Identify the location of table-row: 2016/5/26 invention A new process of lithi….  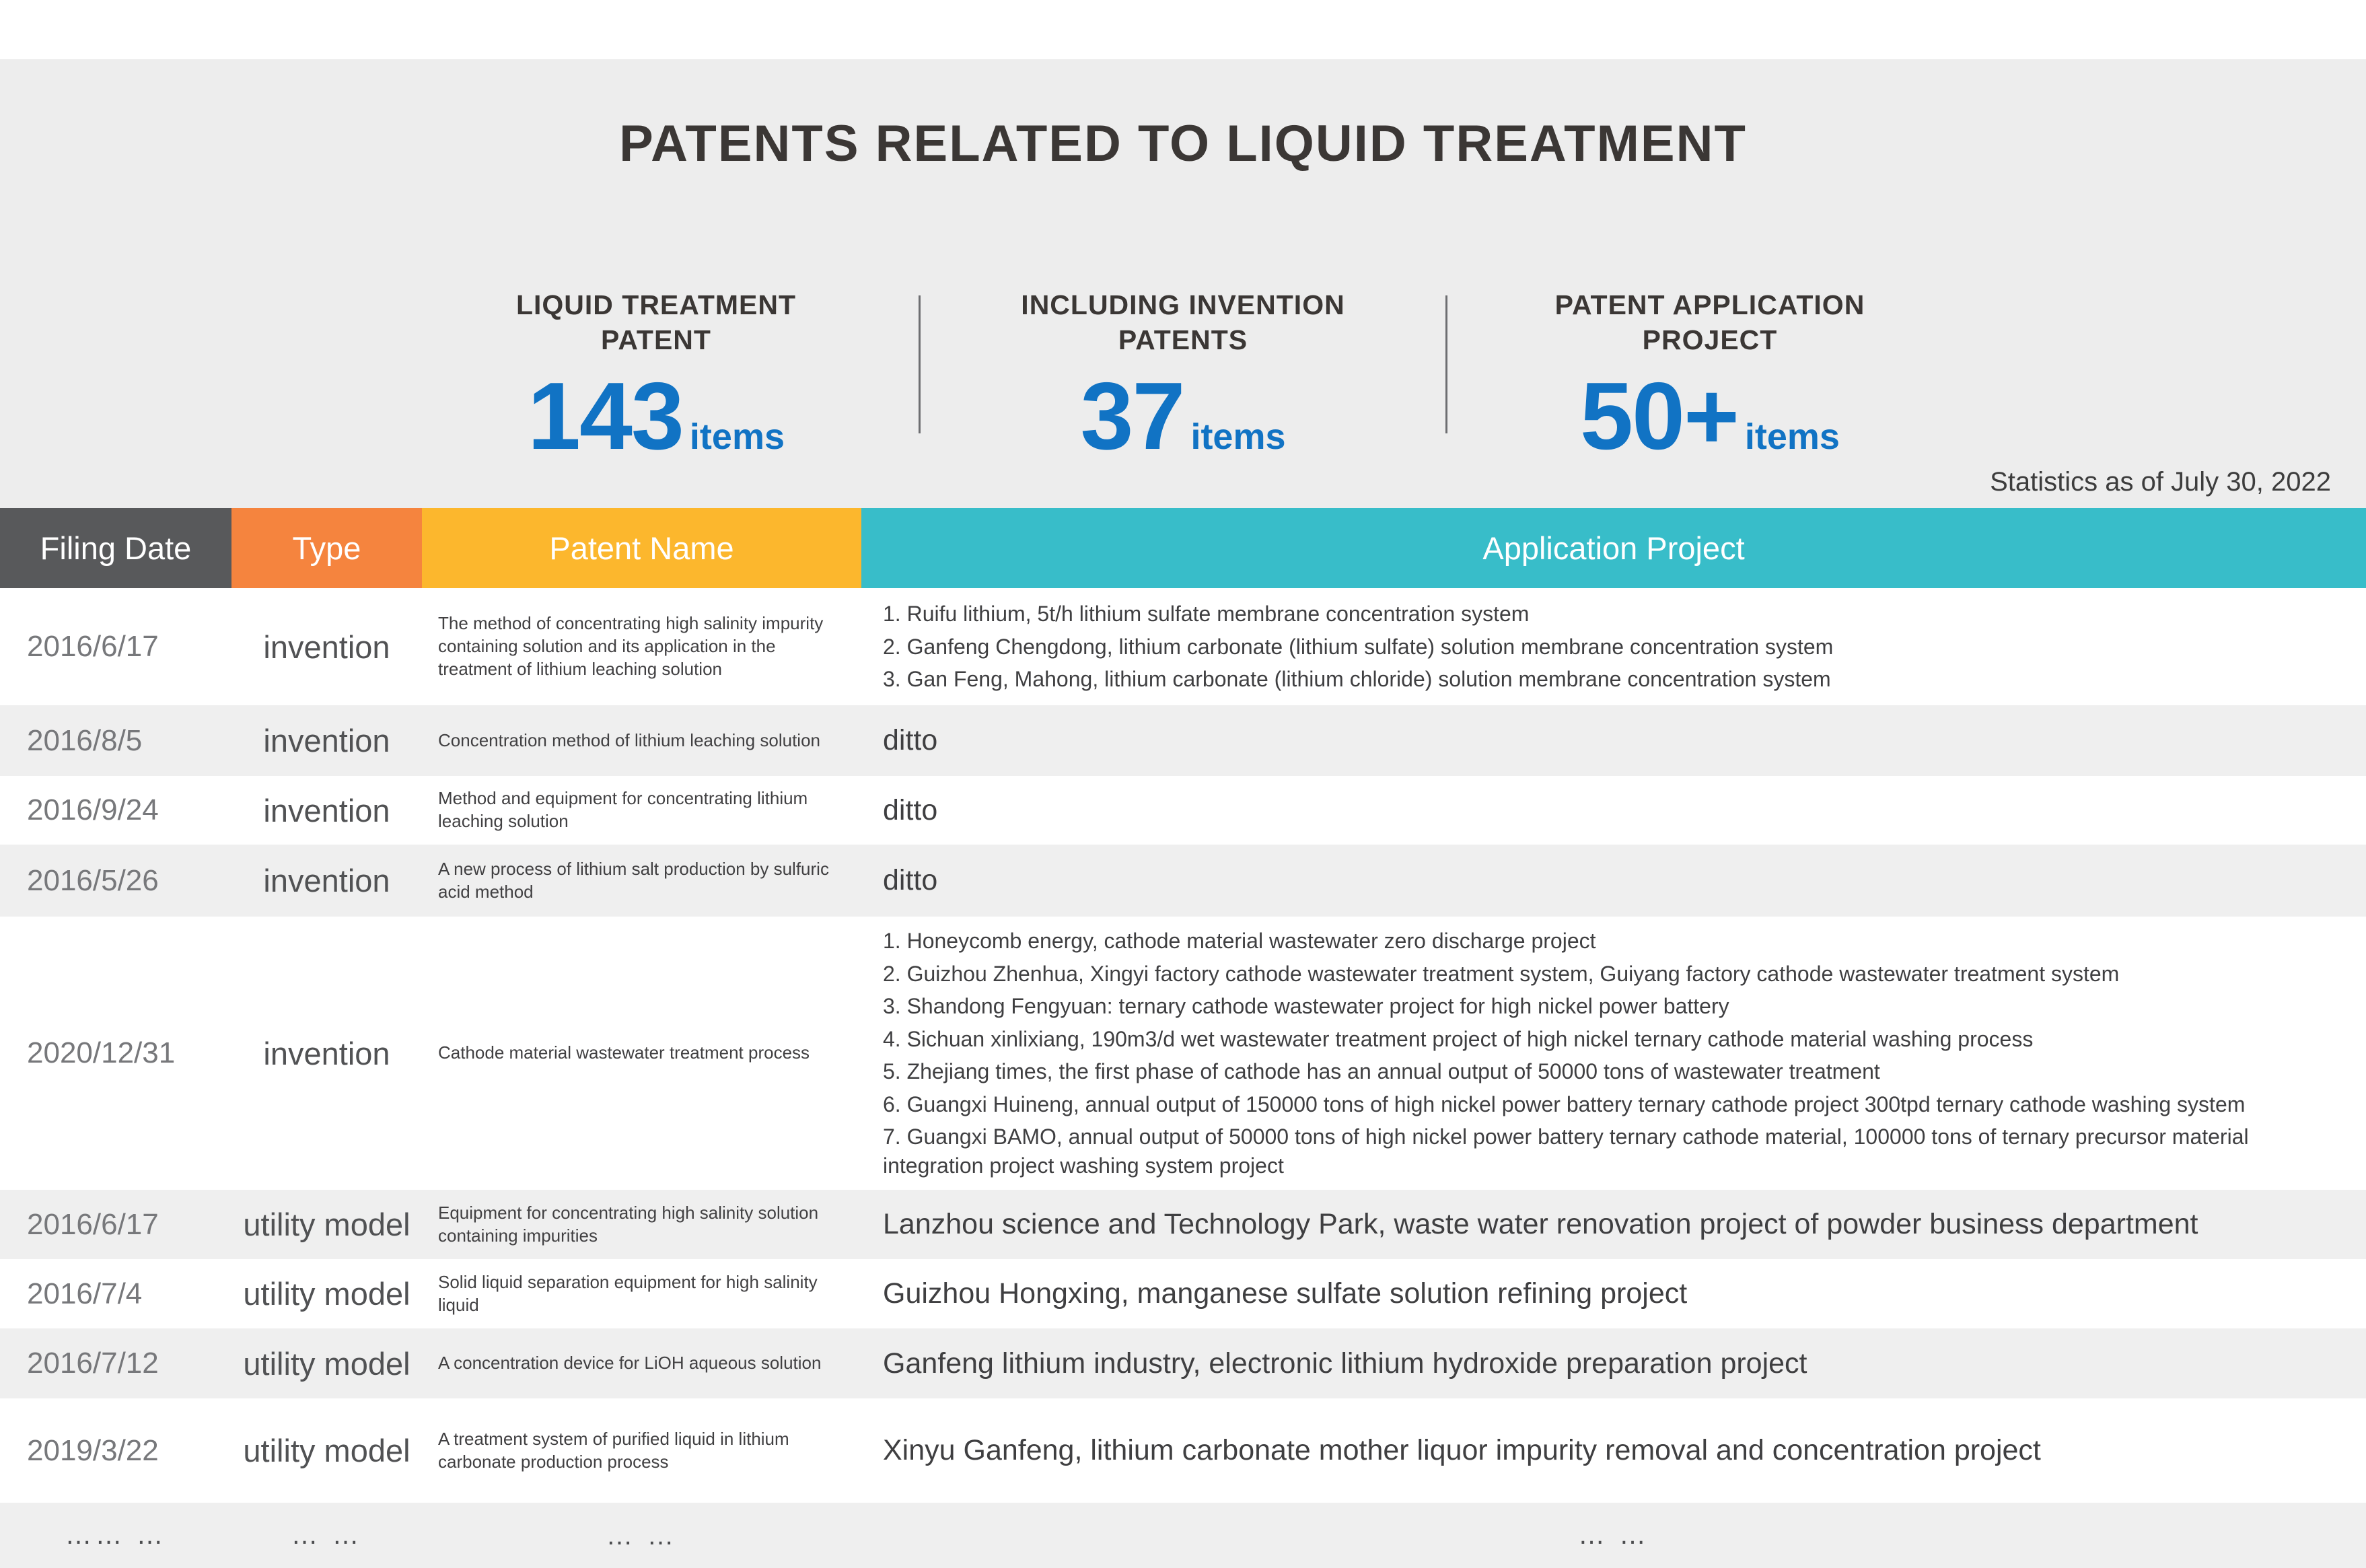
(1183, 881).